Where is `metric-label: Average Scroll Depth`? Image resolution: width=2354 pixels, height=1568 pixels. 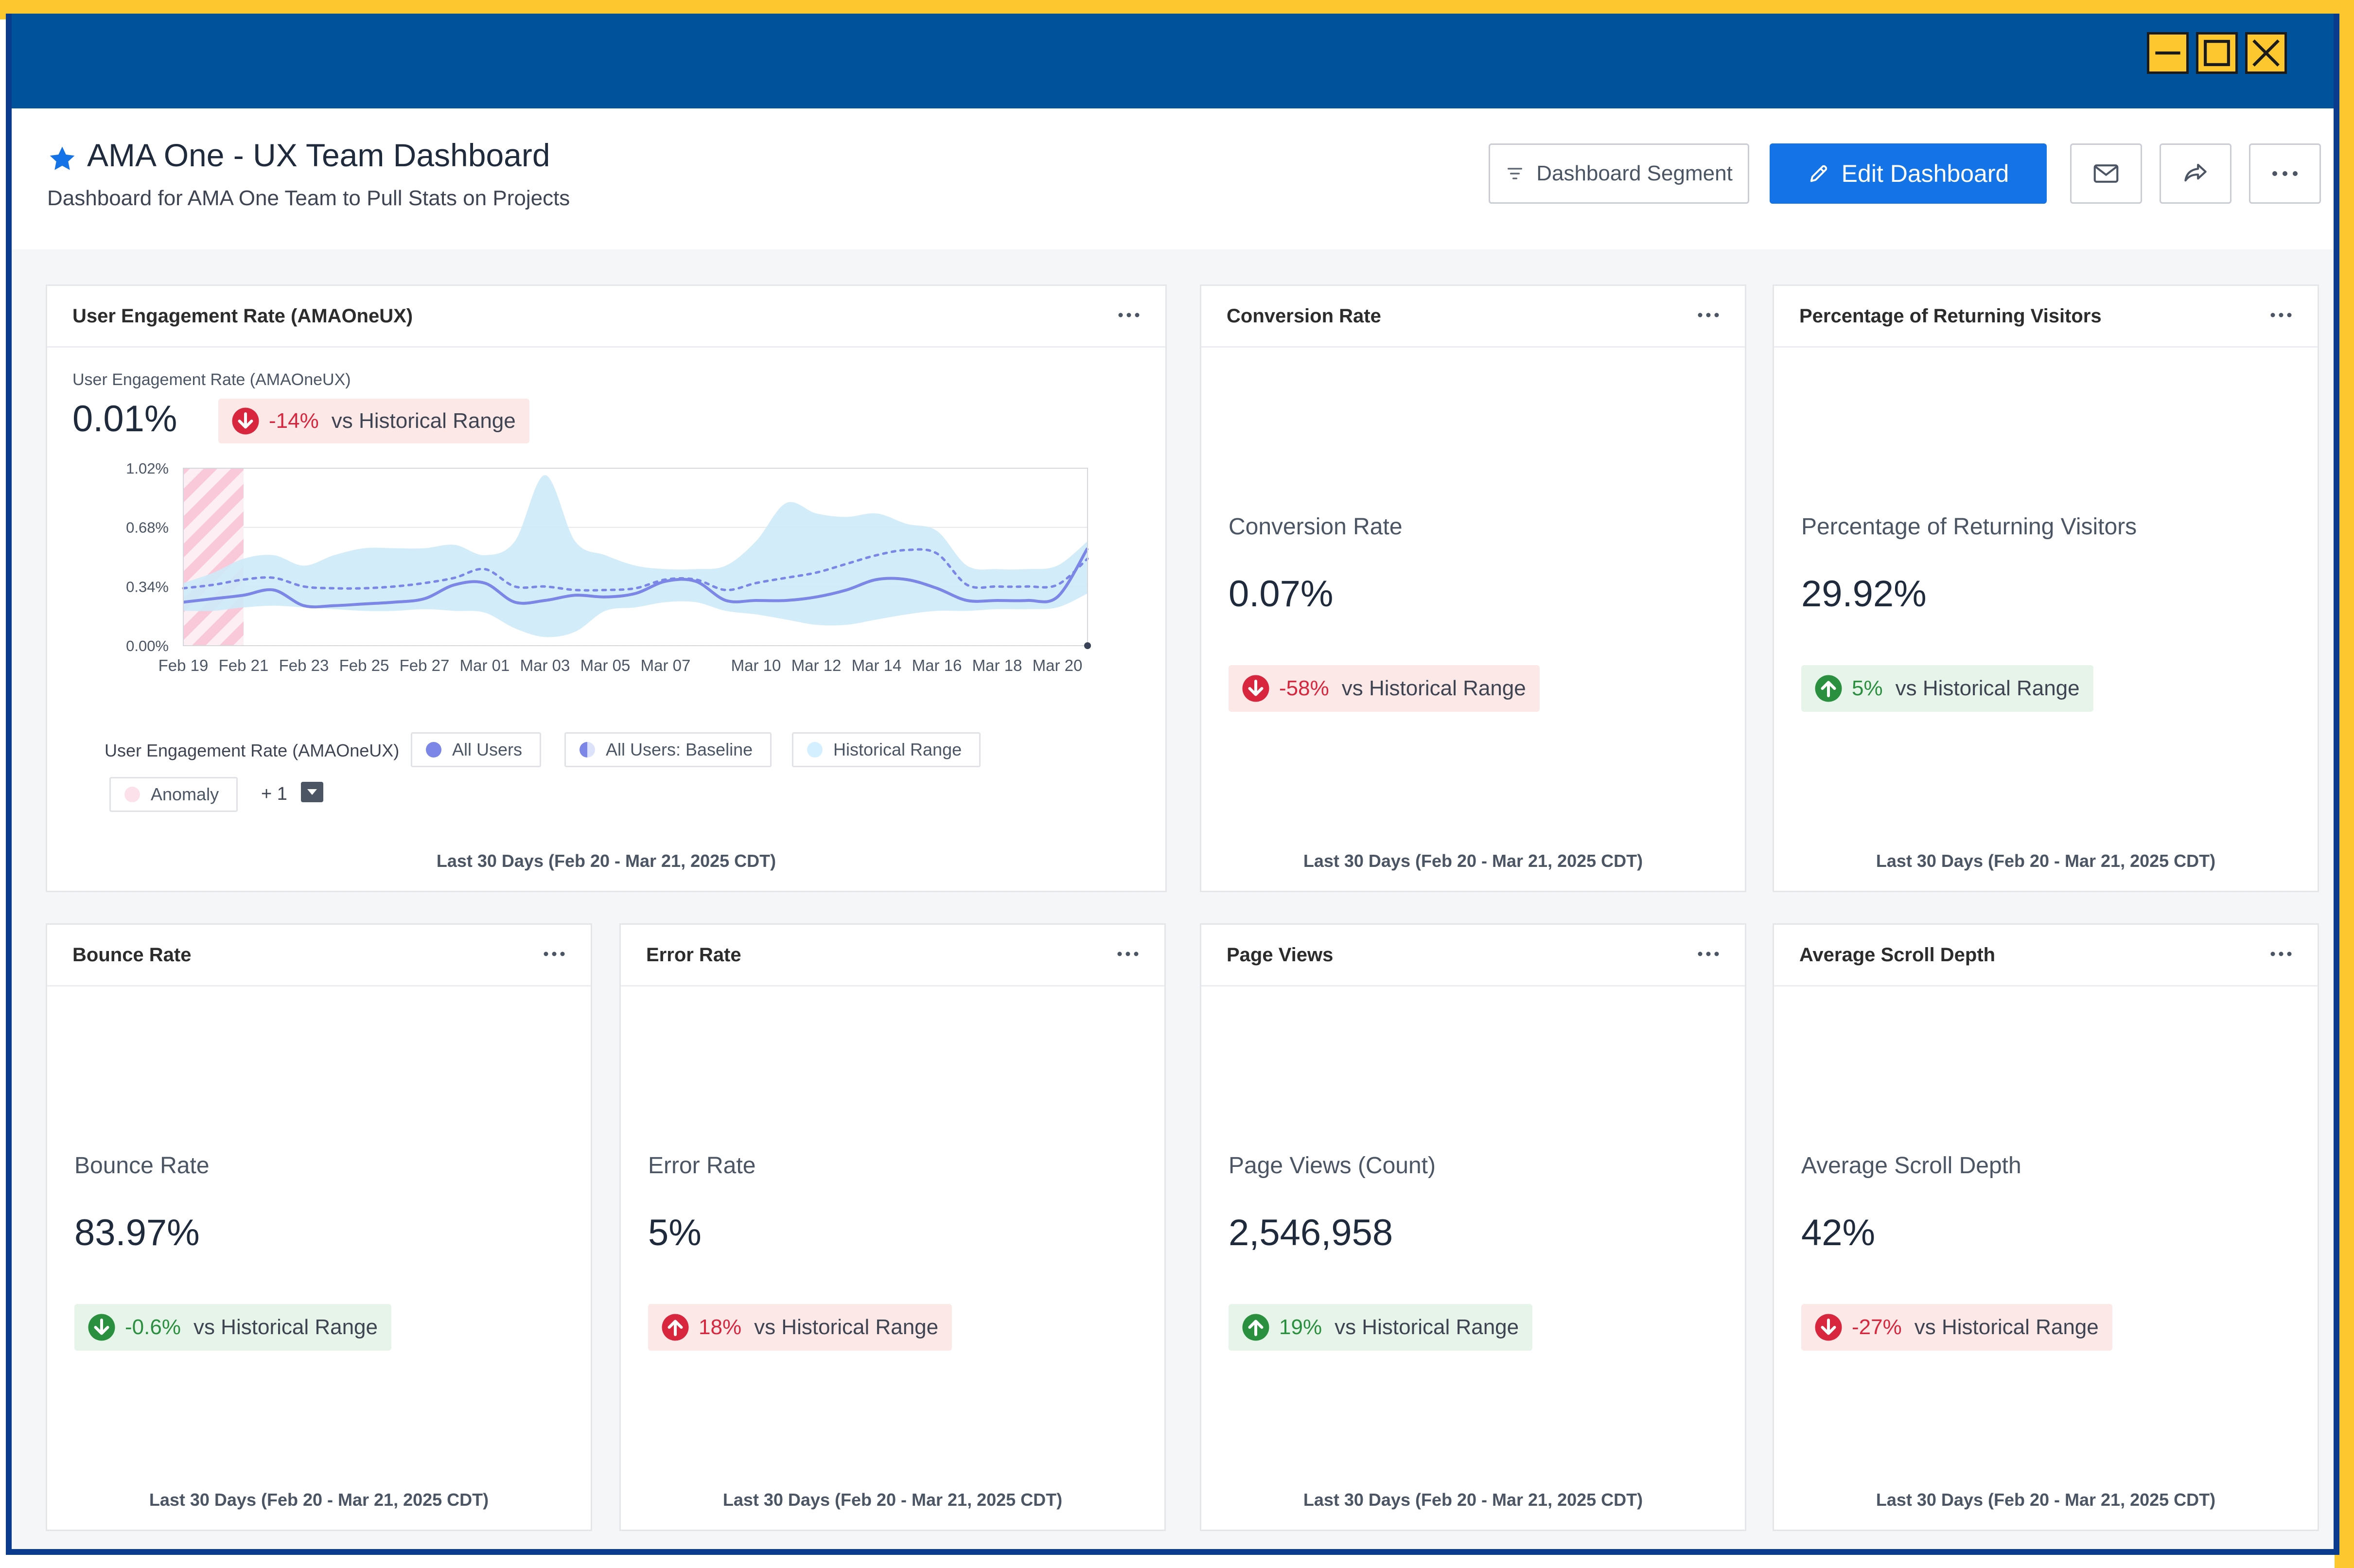
metric-label: Average Scroll Depth is located at coordinates (1911, 1166).